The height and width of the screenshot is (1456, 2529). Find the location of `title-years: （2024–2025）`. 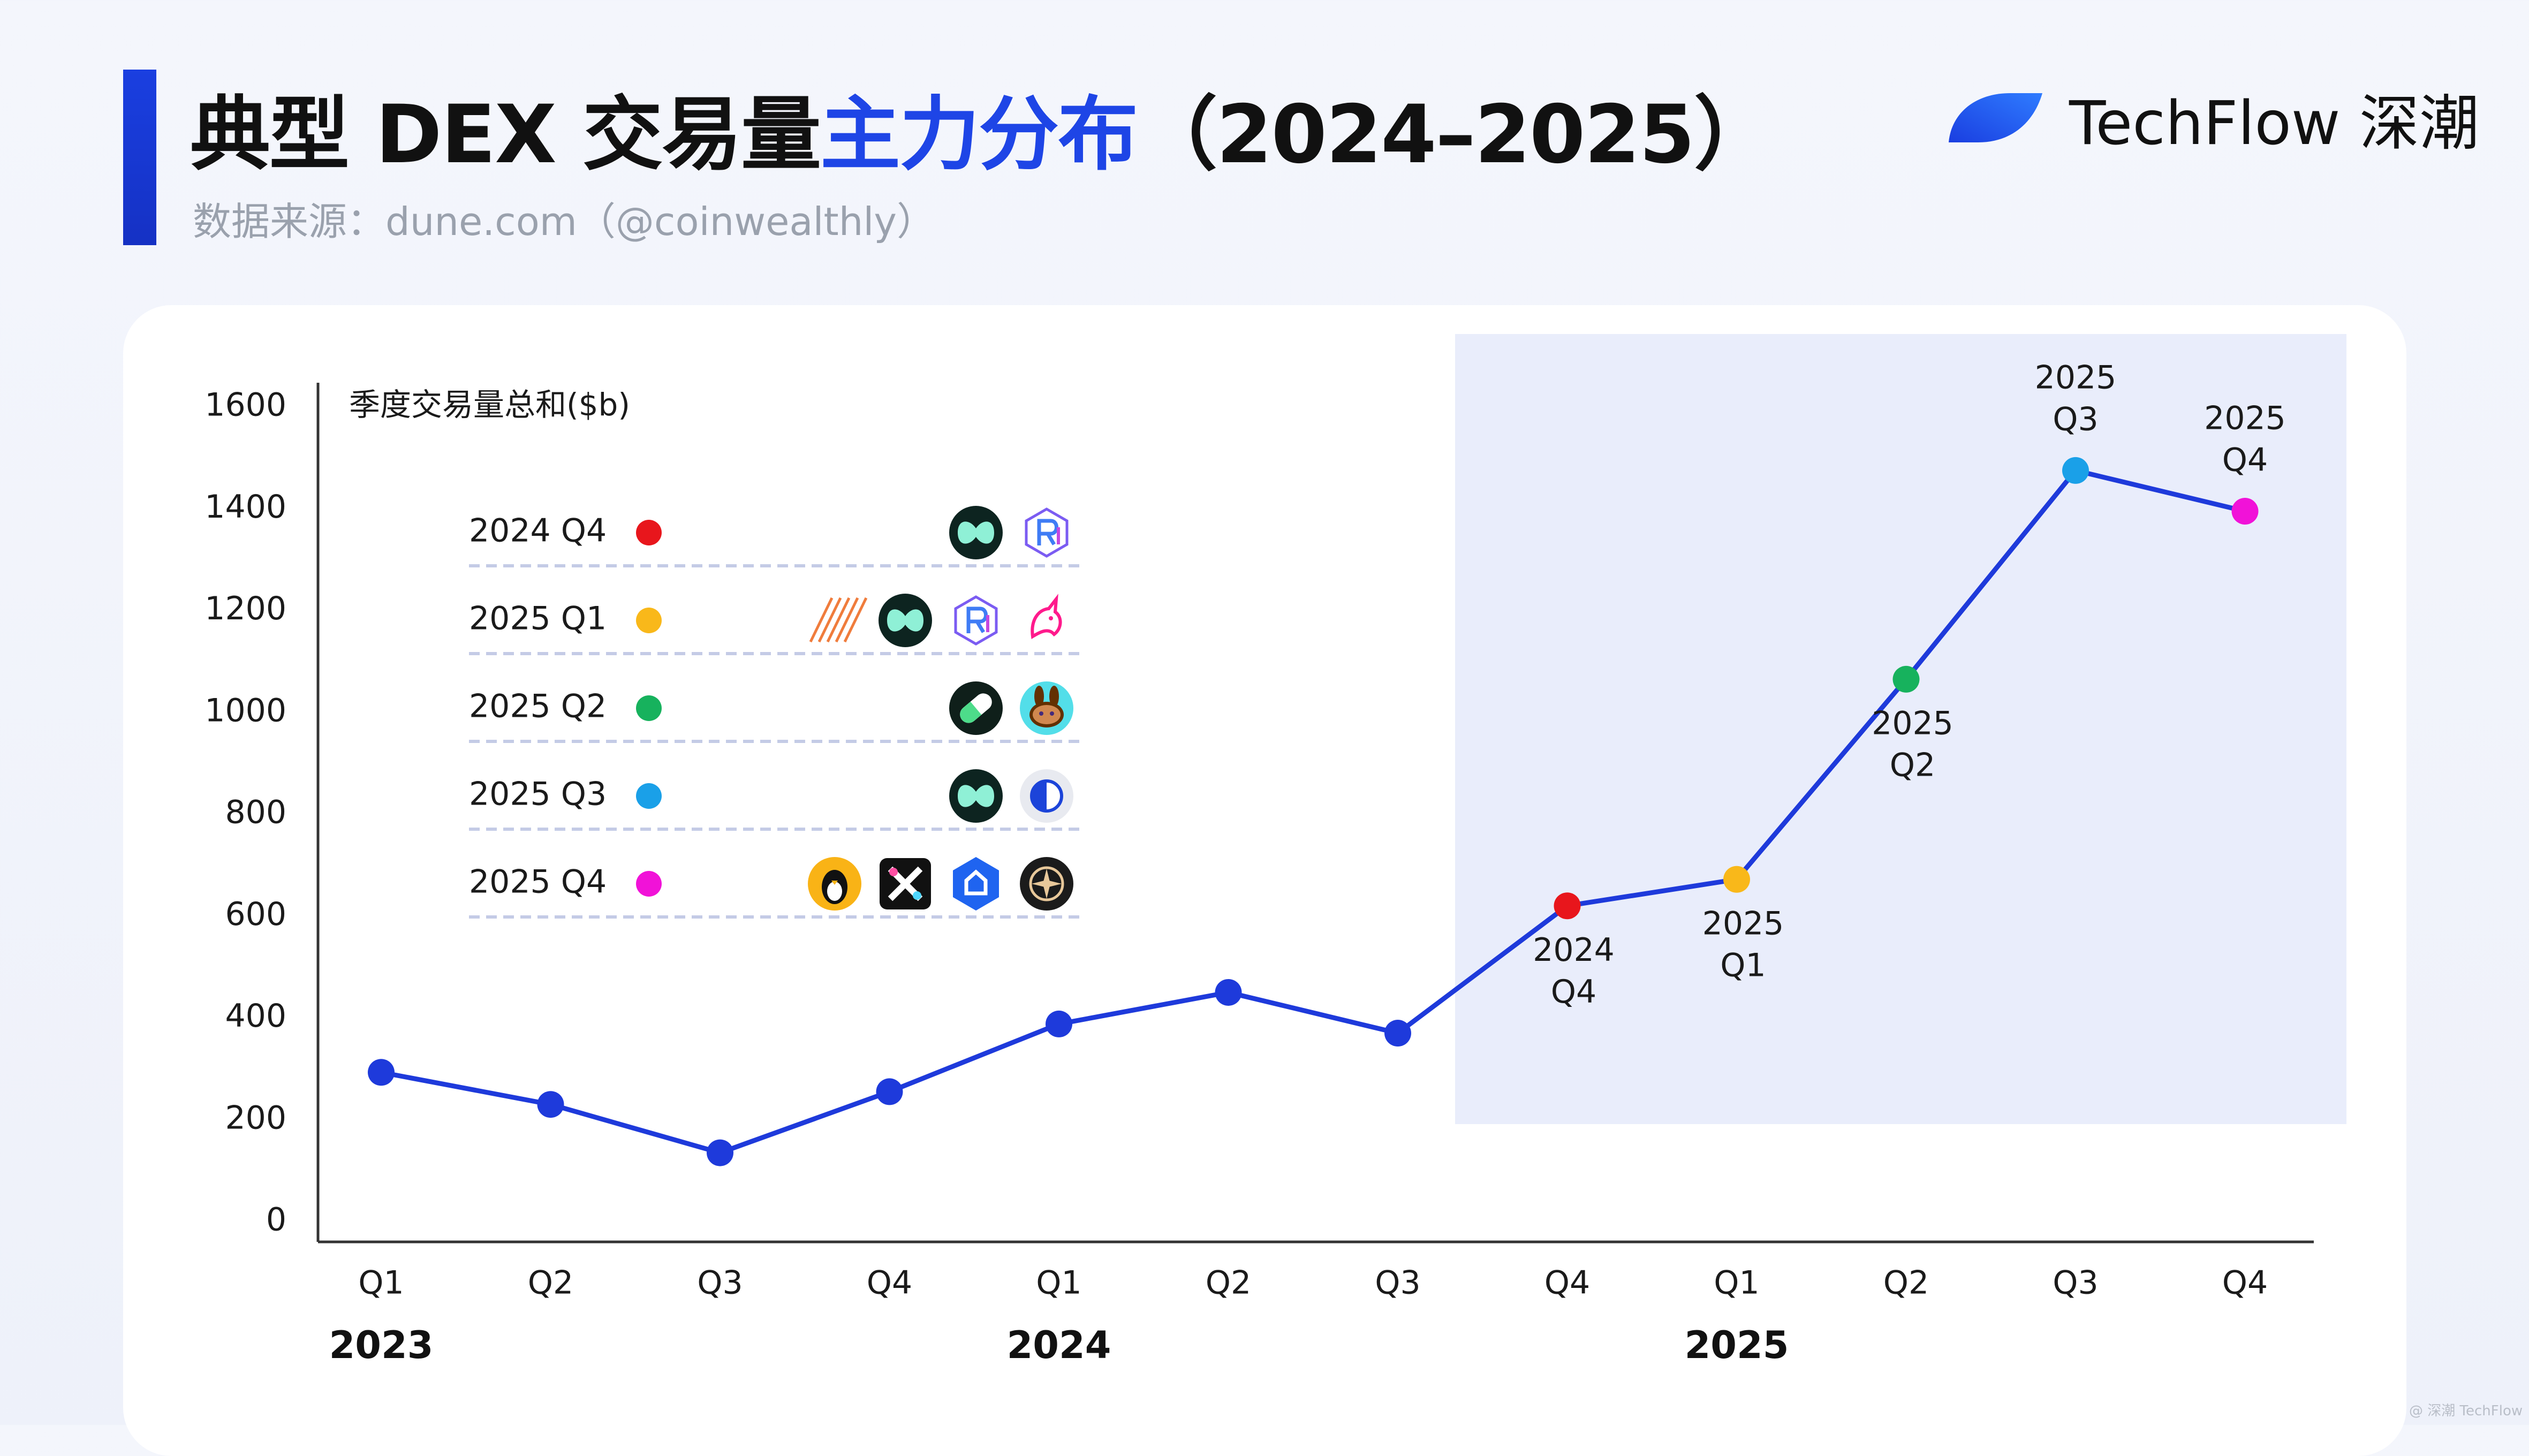

title-years: （2024–2025） is located at coordinates (1455, 134).